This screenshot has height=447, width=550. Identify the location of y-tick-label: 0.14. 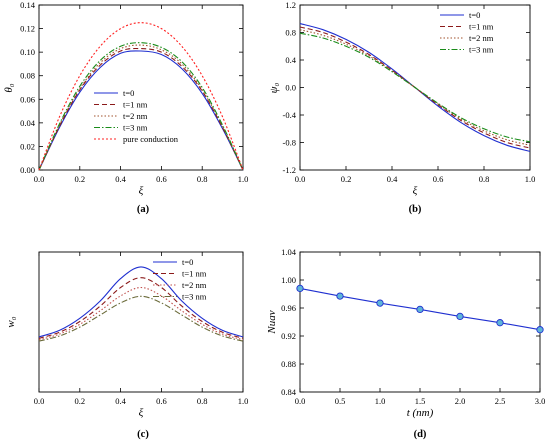
(28, 5).